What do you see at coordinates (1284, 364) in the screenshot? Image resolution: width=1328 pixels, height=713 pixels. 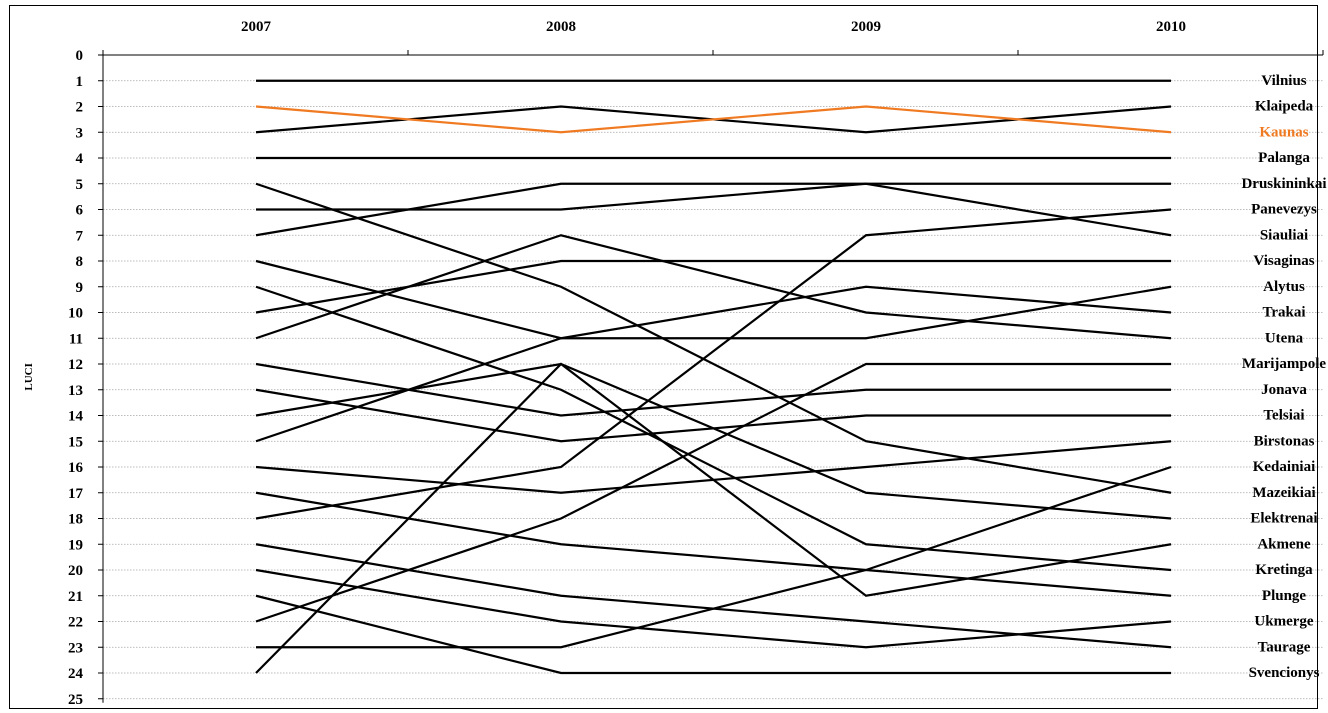 I see `series-label-marijampole: Marijampole` at bounding box center [1284, 364].